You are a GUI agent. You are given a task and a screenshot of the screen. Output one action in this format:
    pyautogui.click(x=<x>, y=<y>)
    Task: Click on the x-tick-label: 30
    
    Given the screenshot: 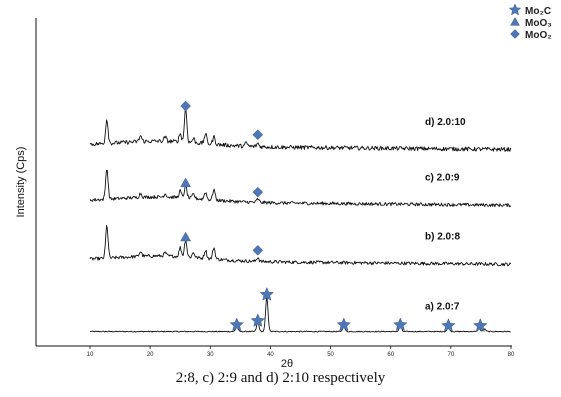 What is the action you would take?
    pyautogui.click(x=210, y=355)
    